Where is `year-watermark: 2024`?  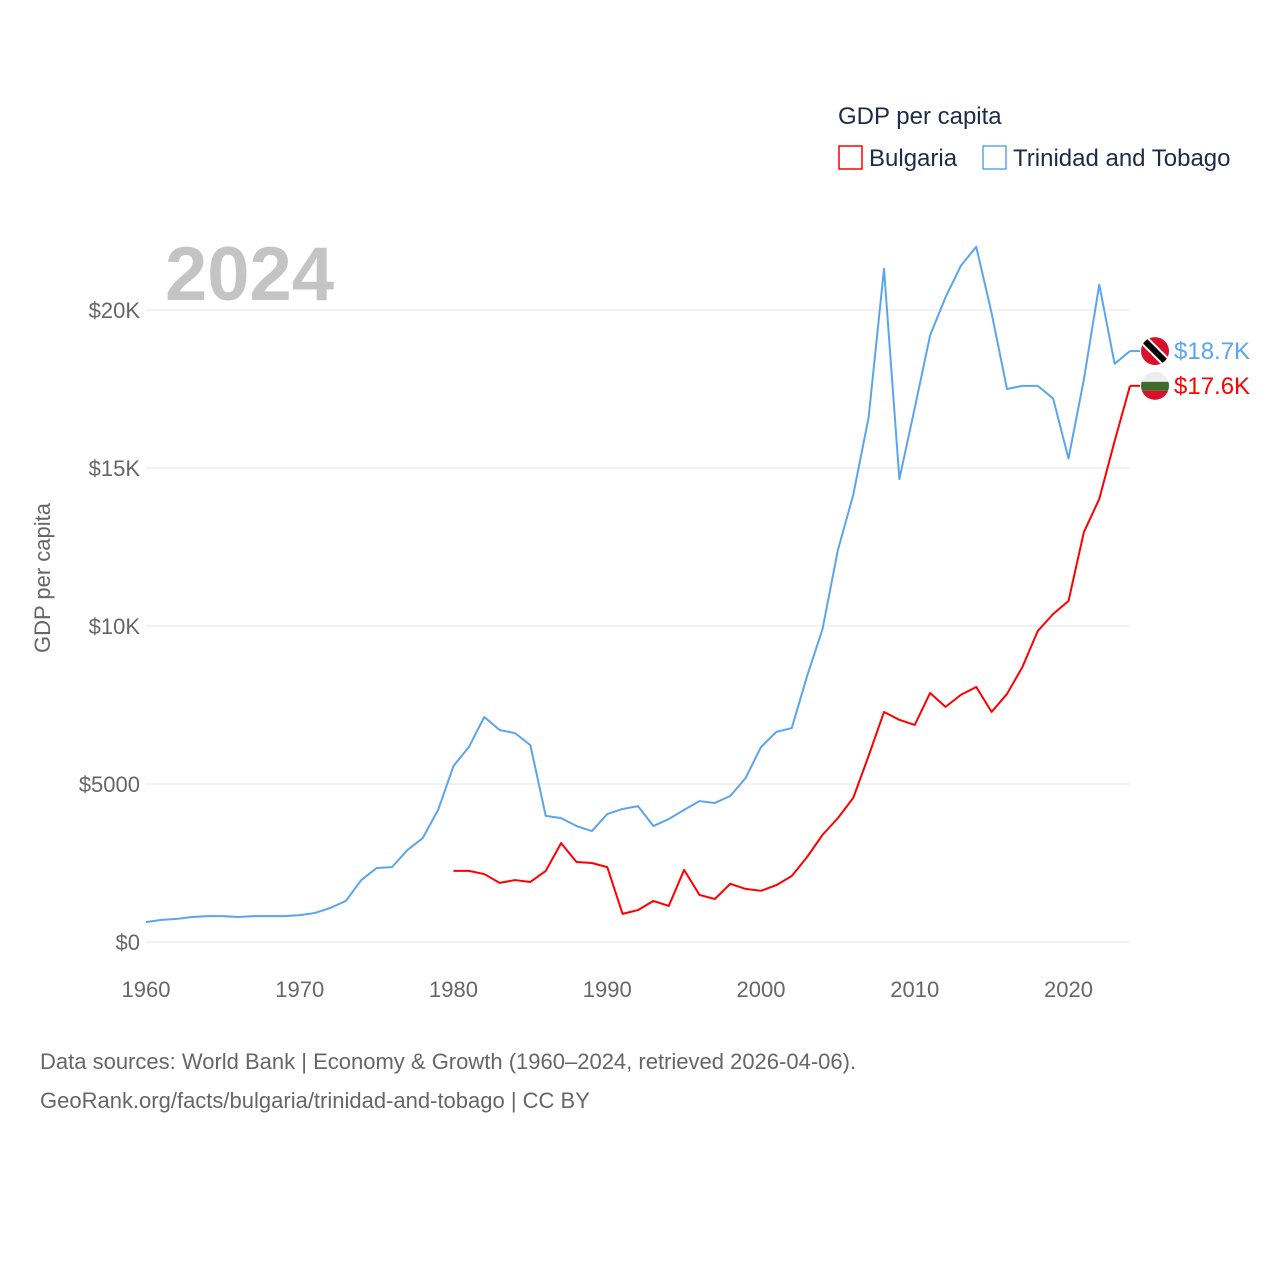
year-watermark: 2024 is located at coordinates (249, 274).